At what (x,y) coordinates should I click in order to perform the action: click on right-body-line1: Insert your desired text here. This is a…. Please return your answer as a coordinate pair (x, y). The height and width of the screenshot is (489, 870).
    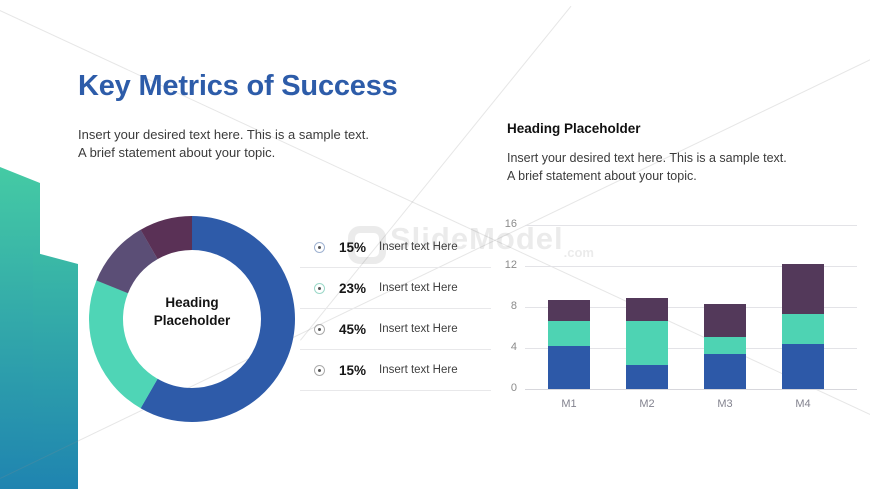
    Looking at the image, I should click on (647, 158).